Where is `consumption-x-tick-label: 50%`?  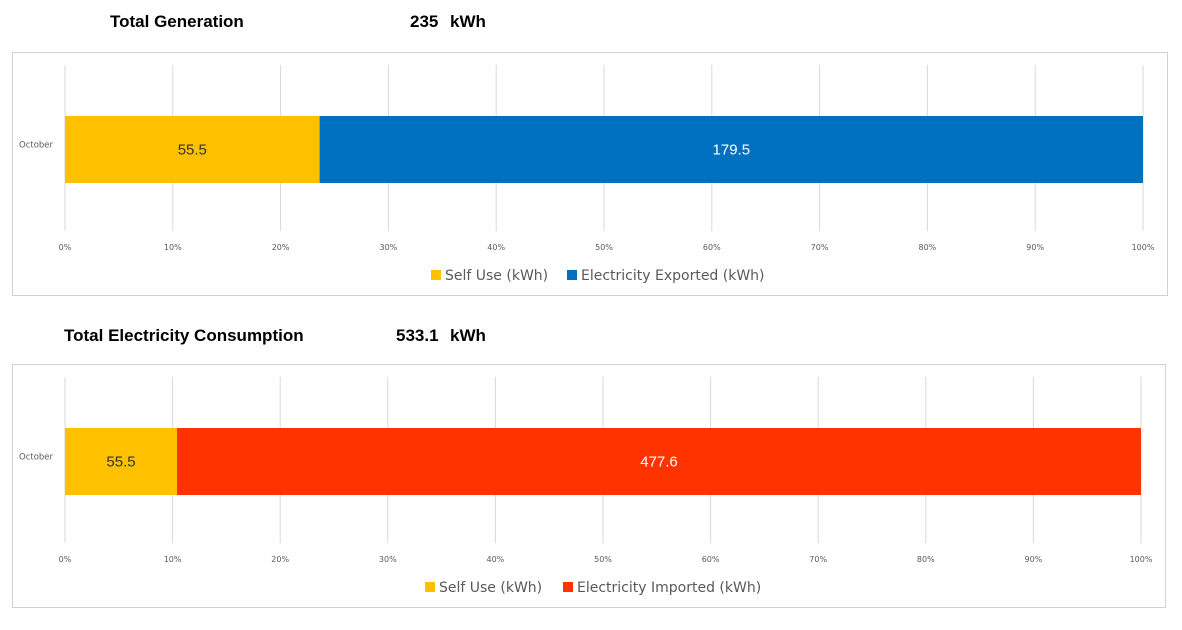
consumption-x-tick-label: 50% is located at coordinates (603, 559).